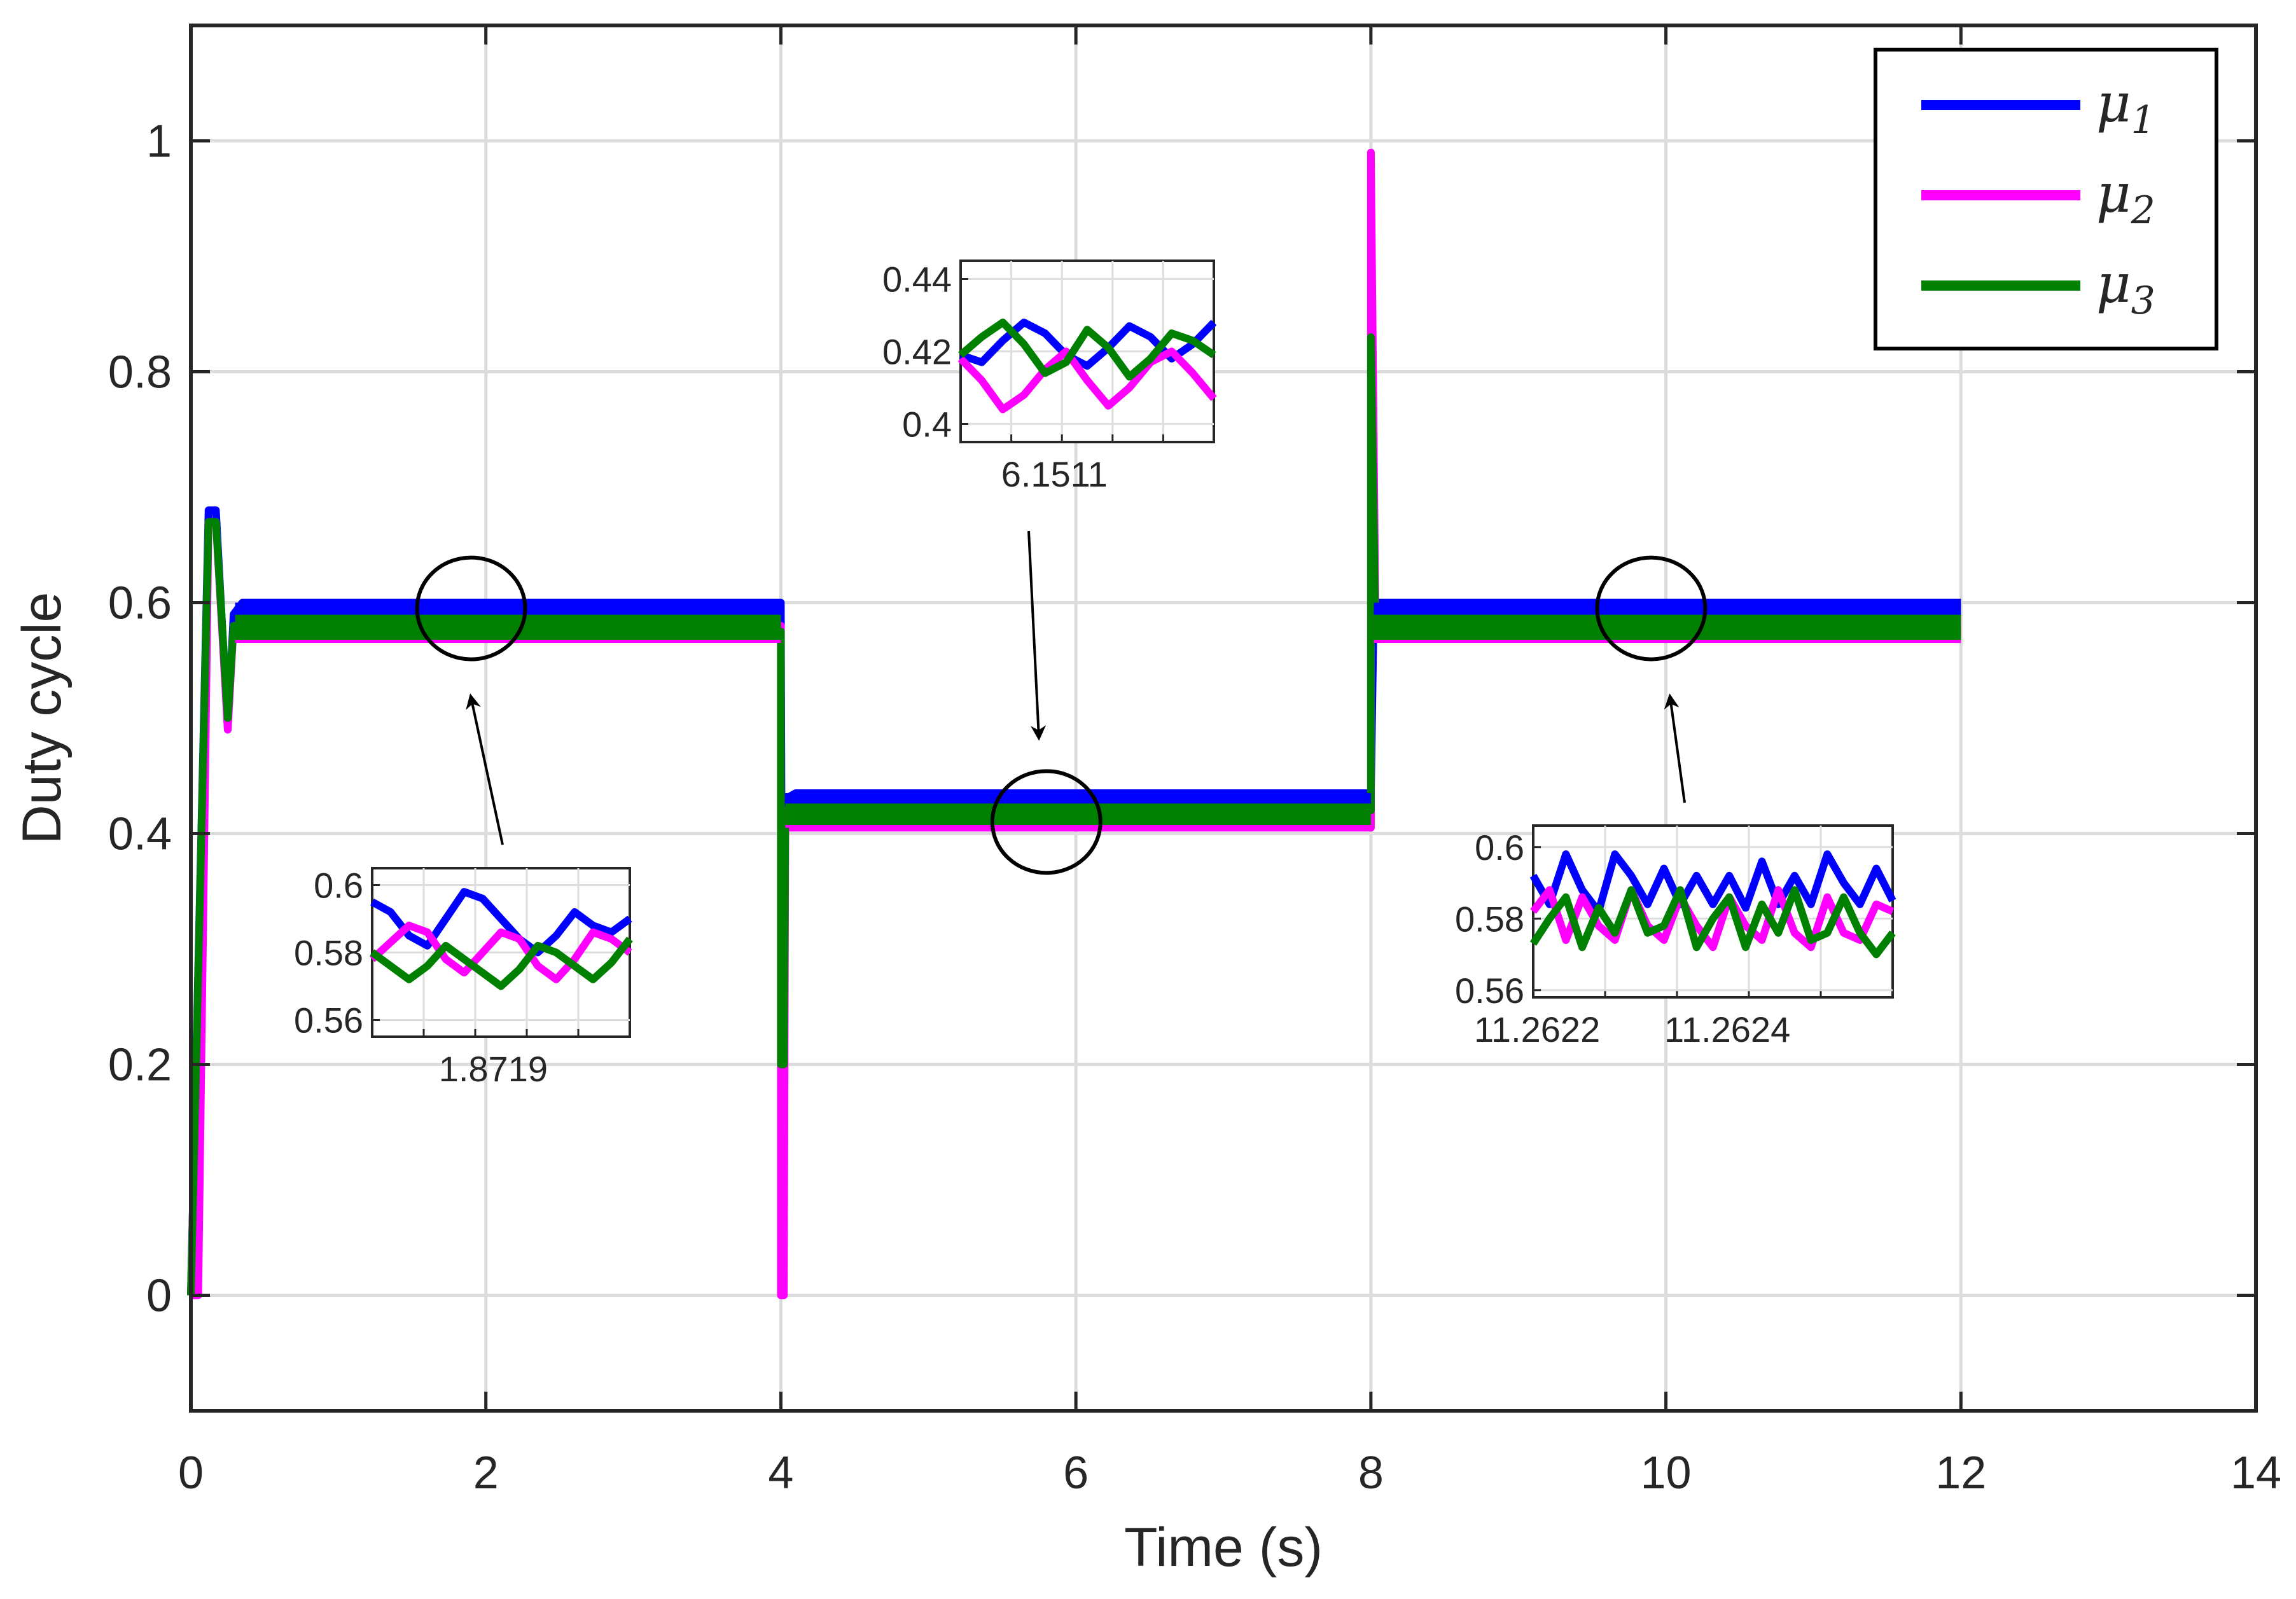 This screenshot has width=2296, height=1599. Describe the element at coordinates (1223, 1547) in the screenshot. I see `x-axis-label: Time (s)` at that location.